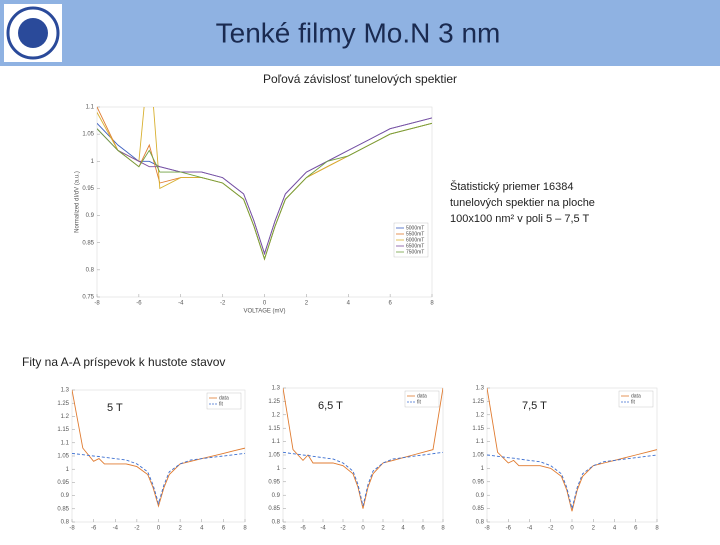  Describe the element at coordinates (33, 33) in the screenshot. I see `logo-core` at that location.